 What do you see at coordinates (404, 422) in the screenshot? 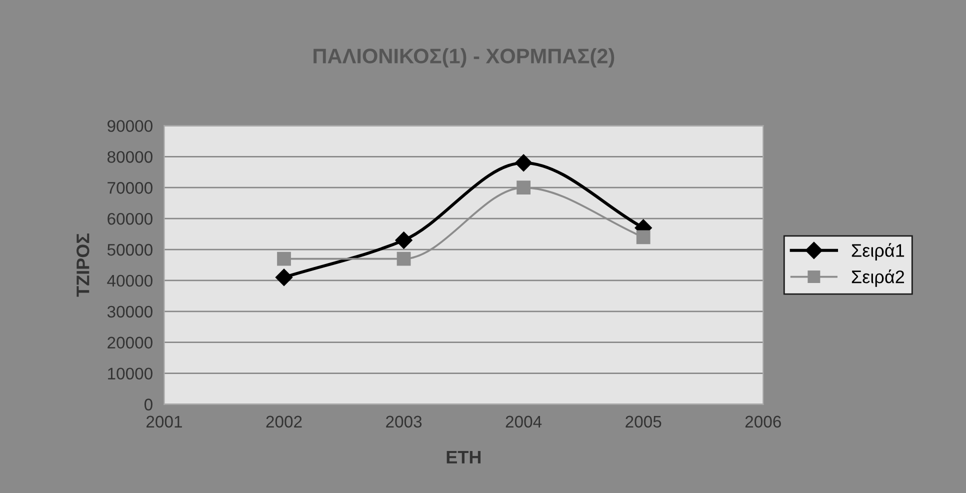
I see `x-tick-label: 2003` at bounding box center [404, 422].